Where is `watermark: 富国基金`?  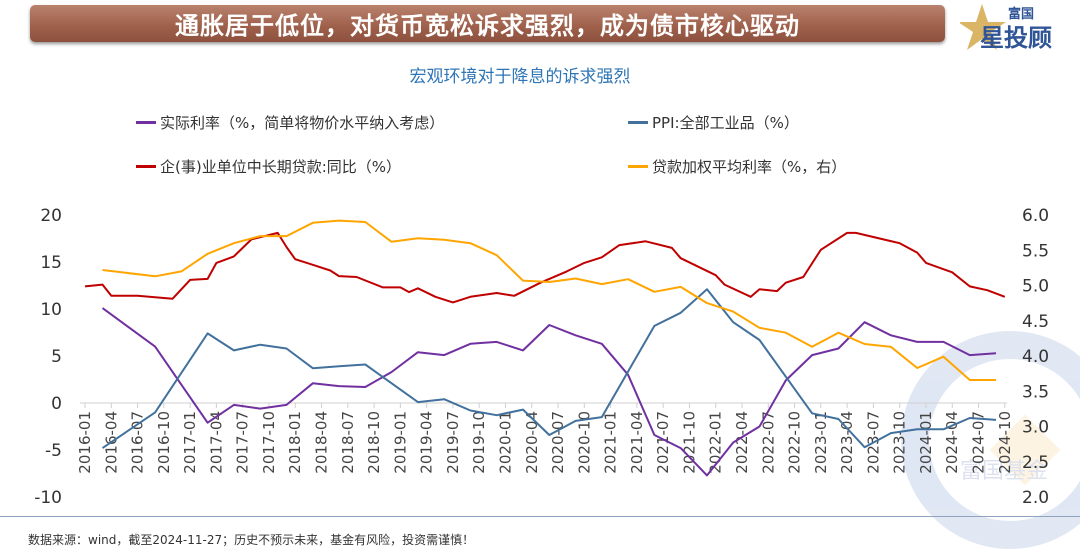 watermark: 富国基金 is located at coordinates (990, 440).